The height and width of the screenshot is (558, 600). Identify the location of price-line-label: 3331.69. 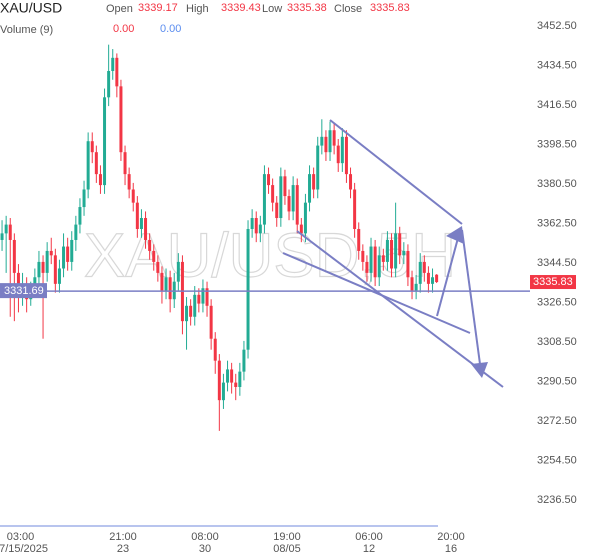
(24, 291).